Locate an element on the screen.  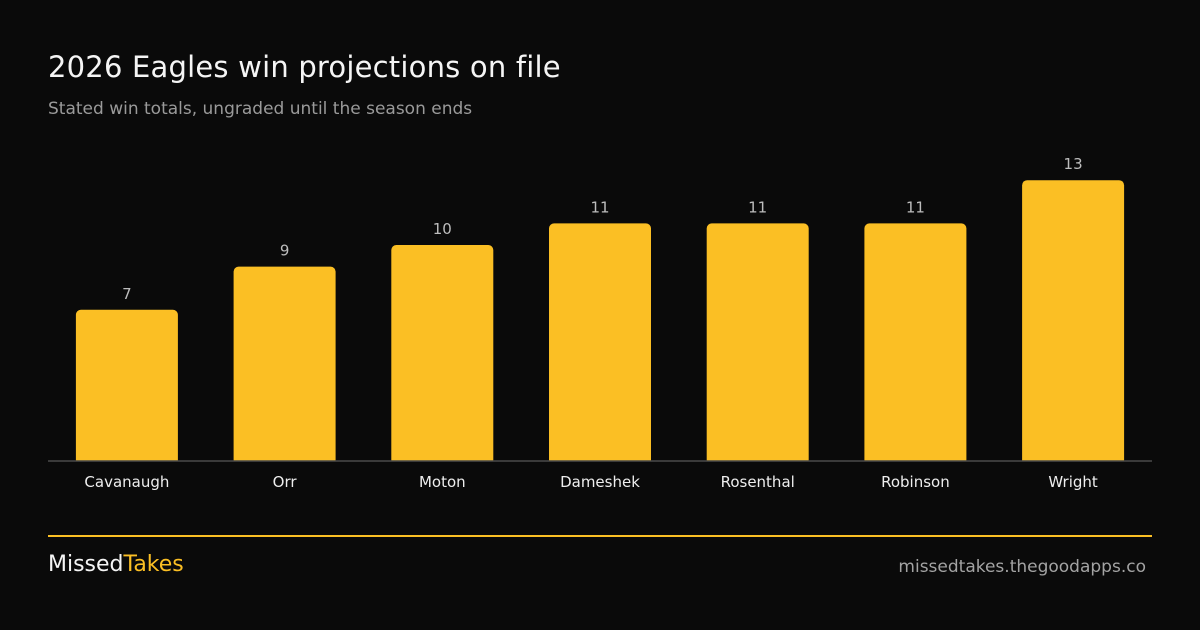
brand-name-part1: Missed is located at coordinates (86, 564).